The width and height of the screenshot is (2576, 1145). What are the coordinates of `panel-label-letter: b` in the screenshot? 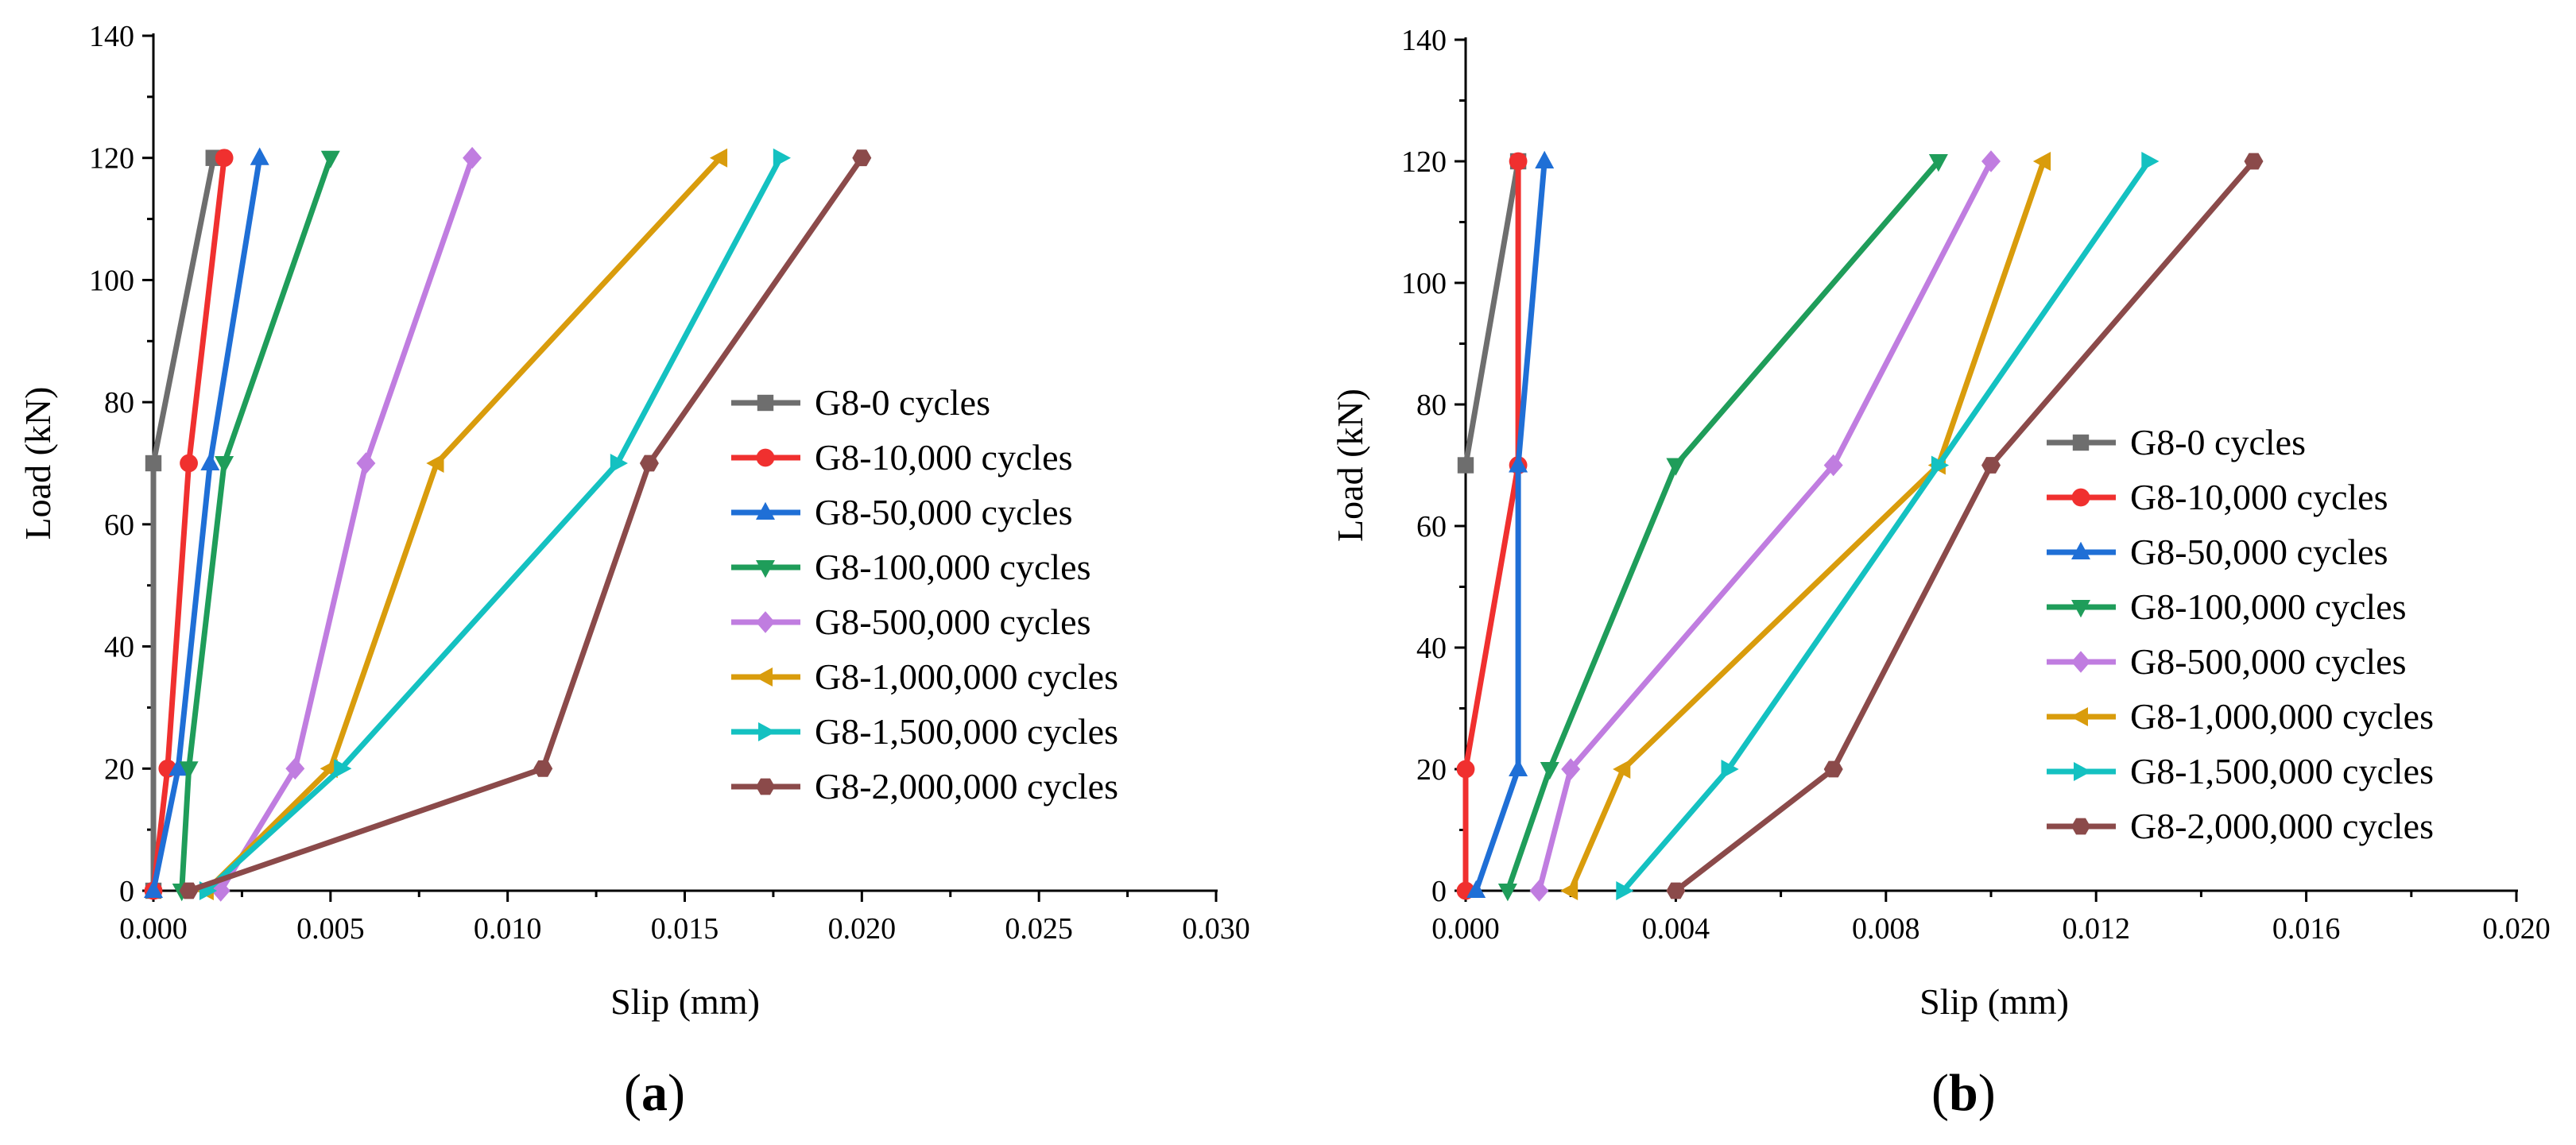 It's located at (1964, 1093).